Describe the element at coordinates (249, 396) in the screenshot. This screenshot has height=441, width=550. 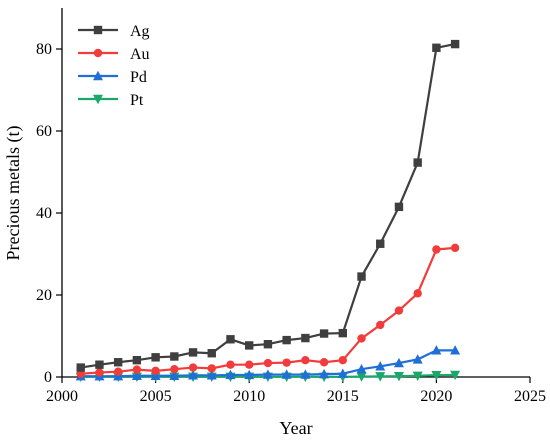
I see `x-tick-label: 2010` at that location.